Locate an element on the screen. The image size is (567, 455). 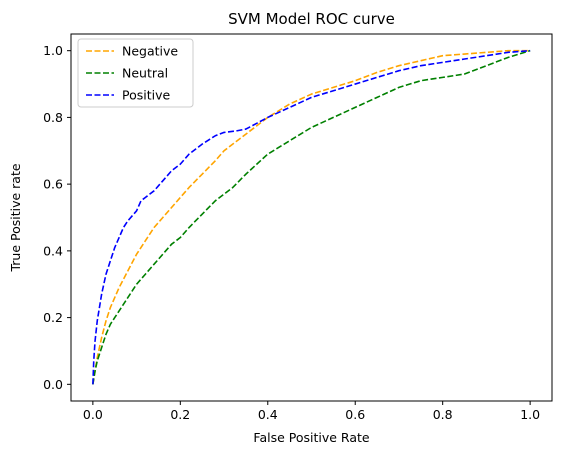
legend-label: Positive is located at coordinates (146, 95).